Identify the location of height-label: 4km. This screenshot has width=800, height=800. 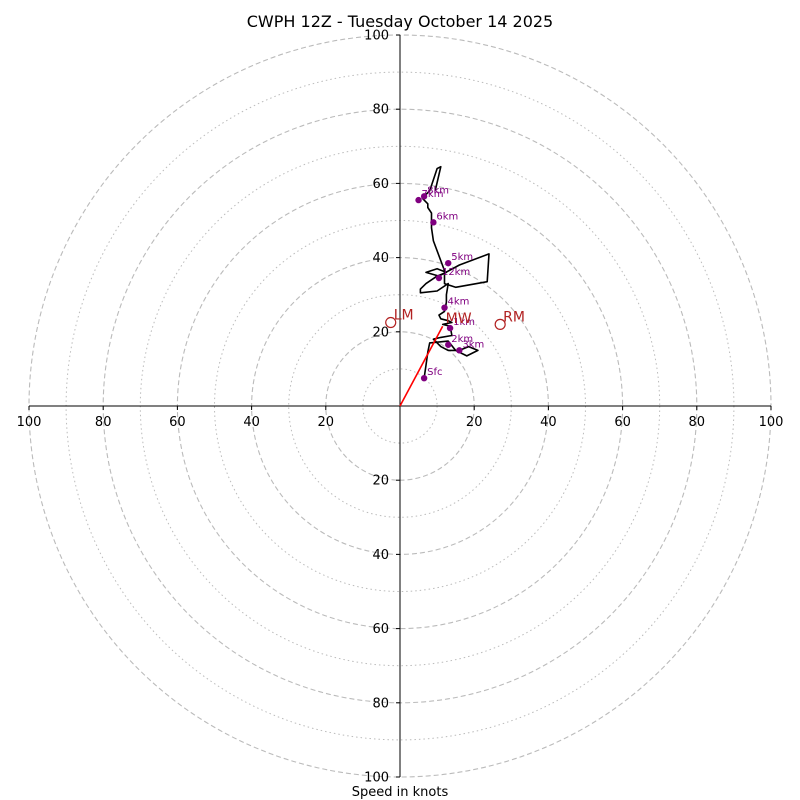
(459, 302).